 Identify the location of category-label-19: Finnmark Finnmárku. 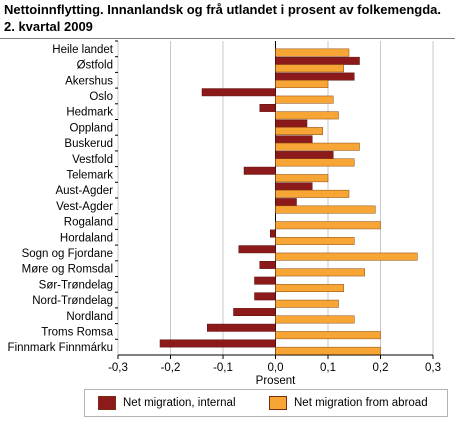
(60, 348).